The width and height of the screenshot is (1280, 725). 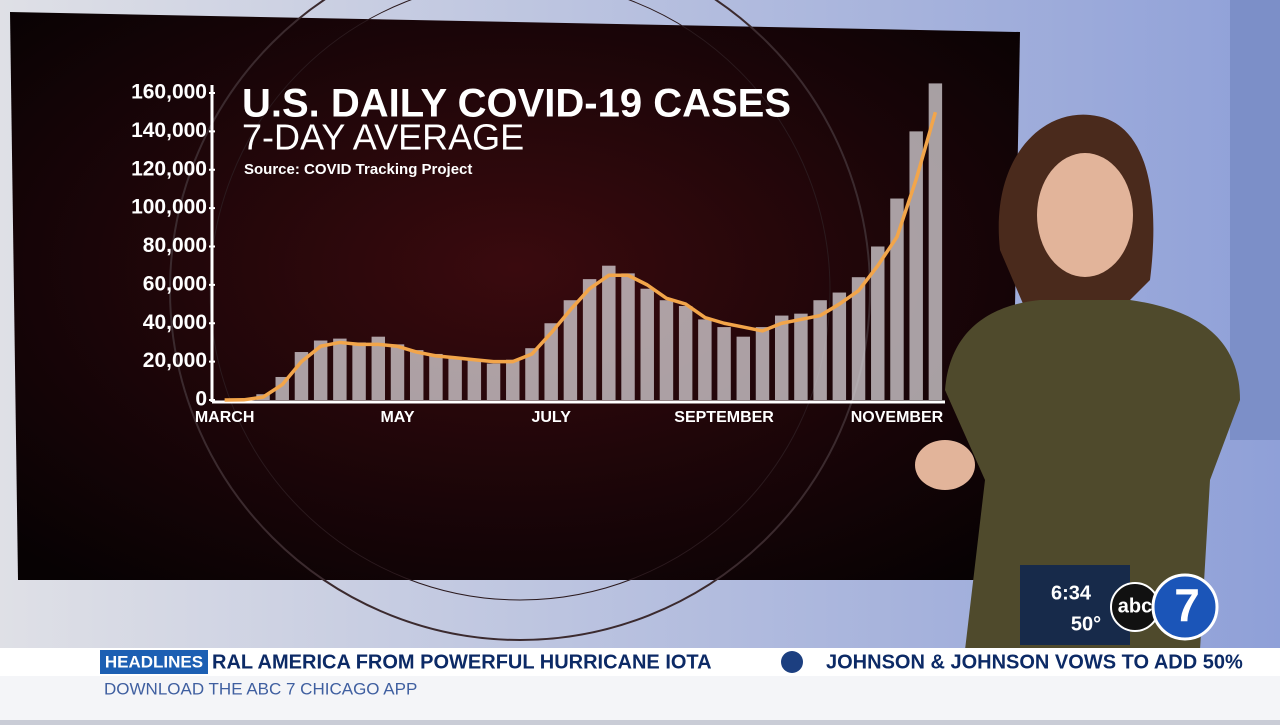 I want to click on chart-title: U.S. DAILY COVID-19 CASES, so click(x=516, y=104).